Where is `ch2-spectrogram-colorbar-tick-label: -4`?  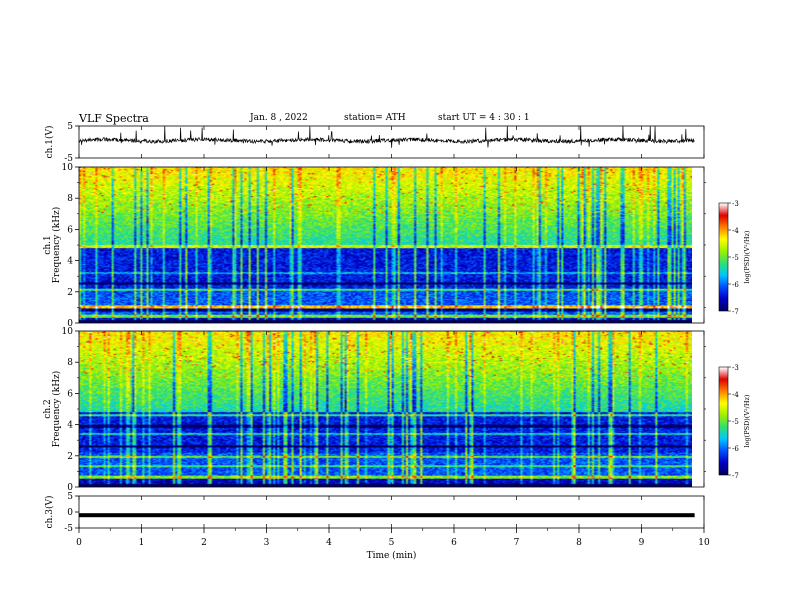
ch2-spectrogram-colorbar-tick-label: -4 is located at coordinates (735, 395).